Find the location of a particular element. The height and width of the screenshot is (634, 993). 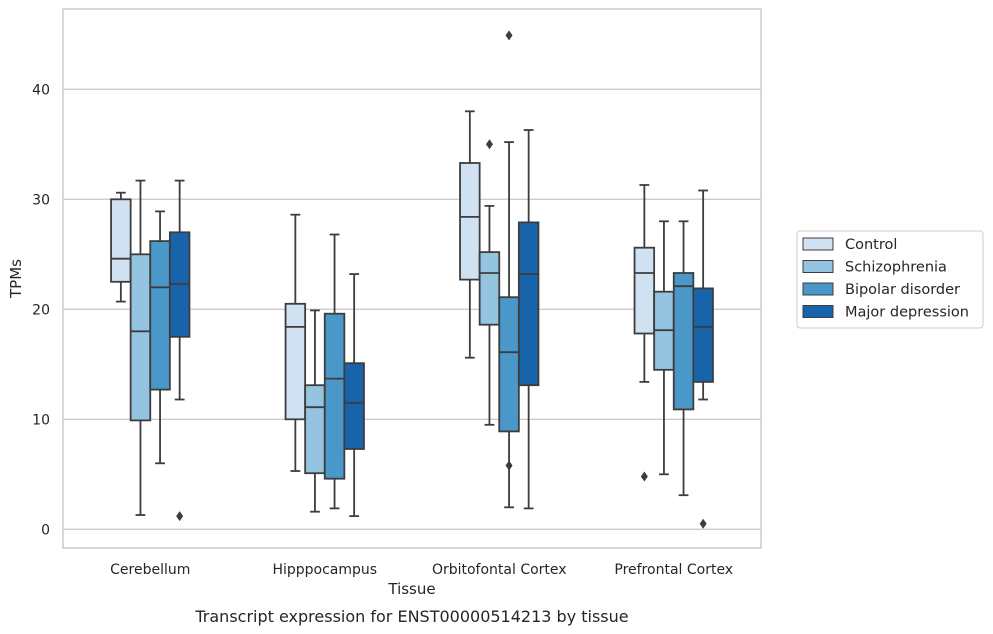

x-tick-label: Prefrontal Cortex is located at coordinates (673, 570).